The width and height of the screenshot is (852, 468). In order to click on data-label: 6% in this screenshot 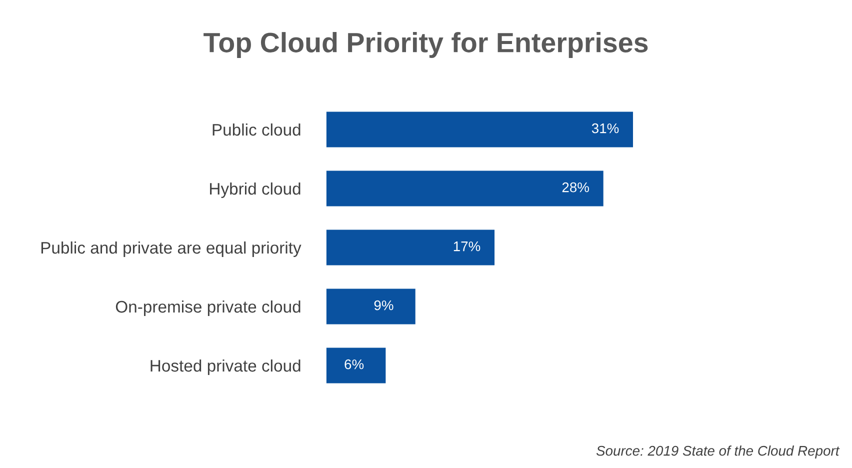, I will do `click(354, 364)`.